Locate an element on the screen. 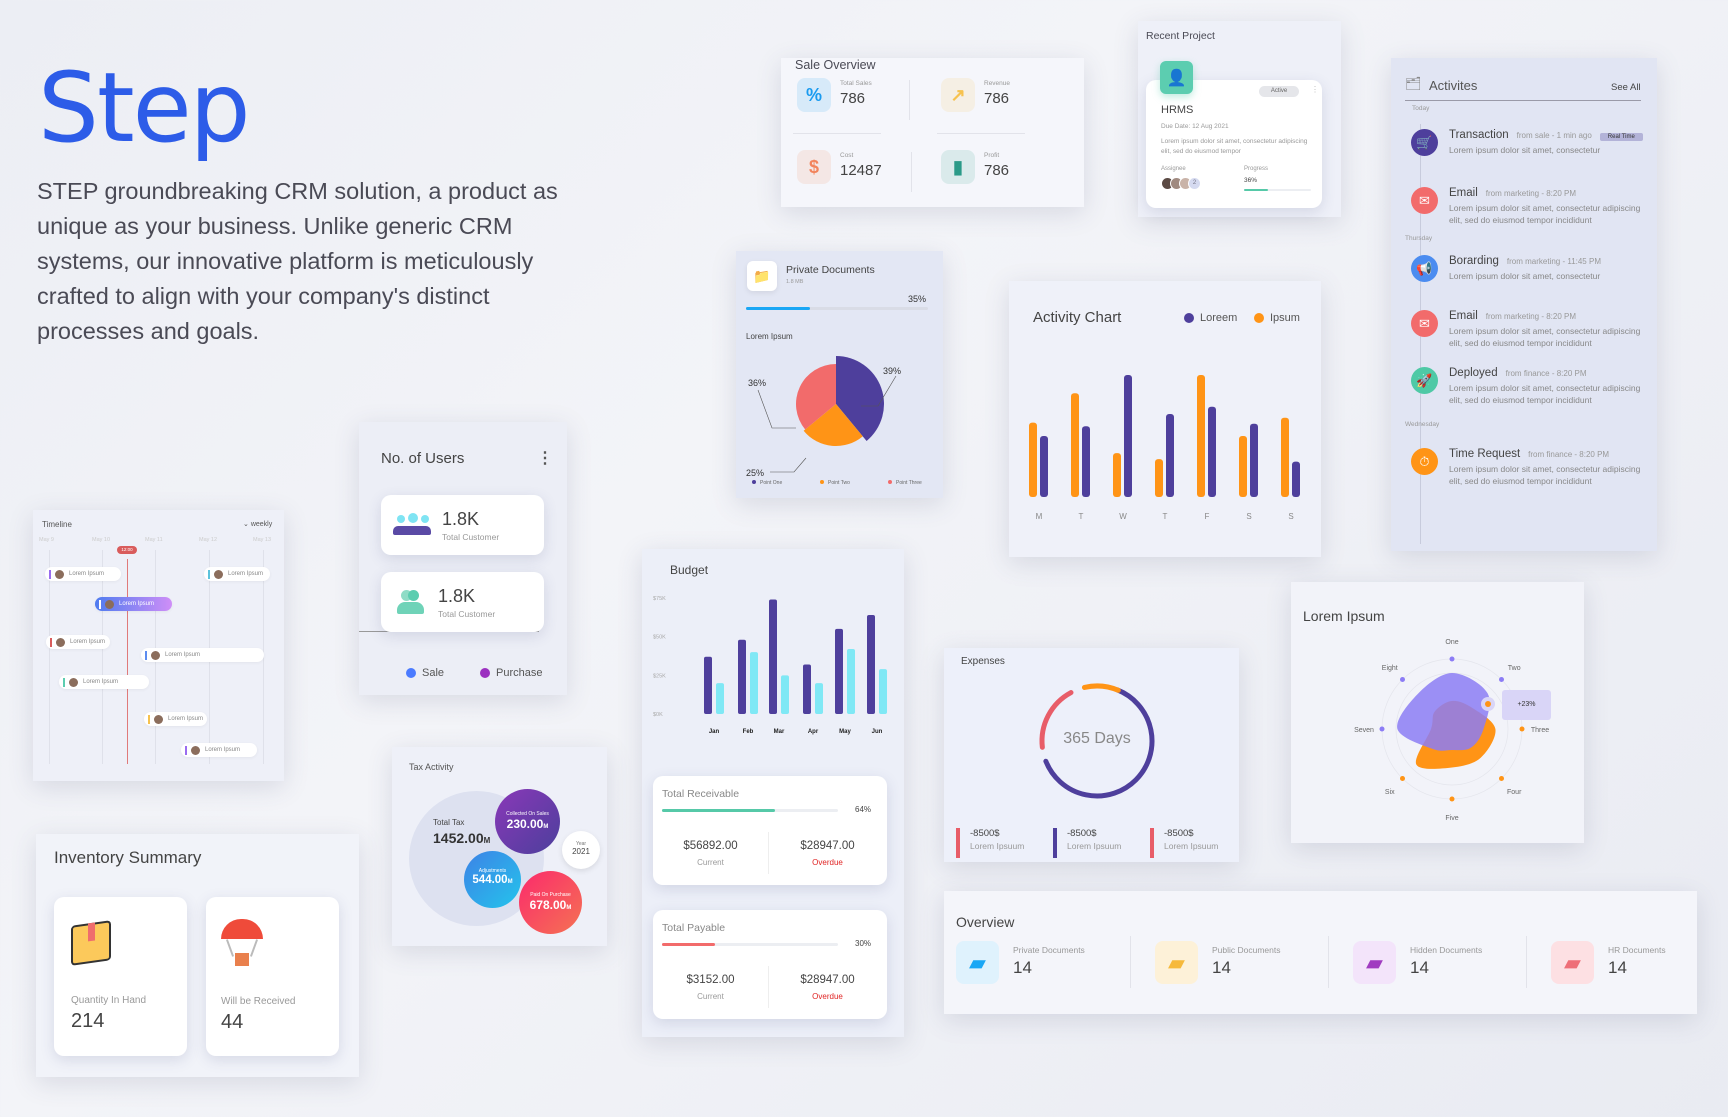 The height and width of the screenshot is (1117, 1728). card-title: Activites is located at coordinates (1453, 85).